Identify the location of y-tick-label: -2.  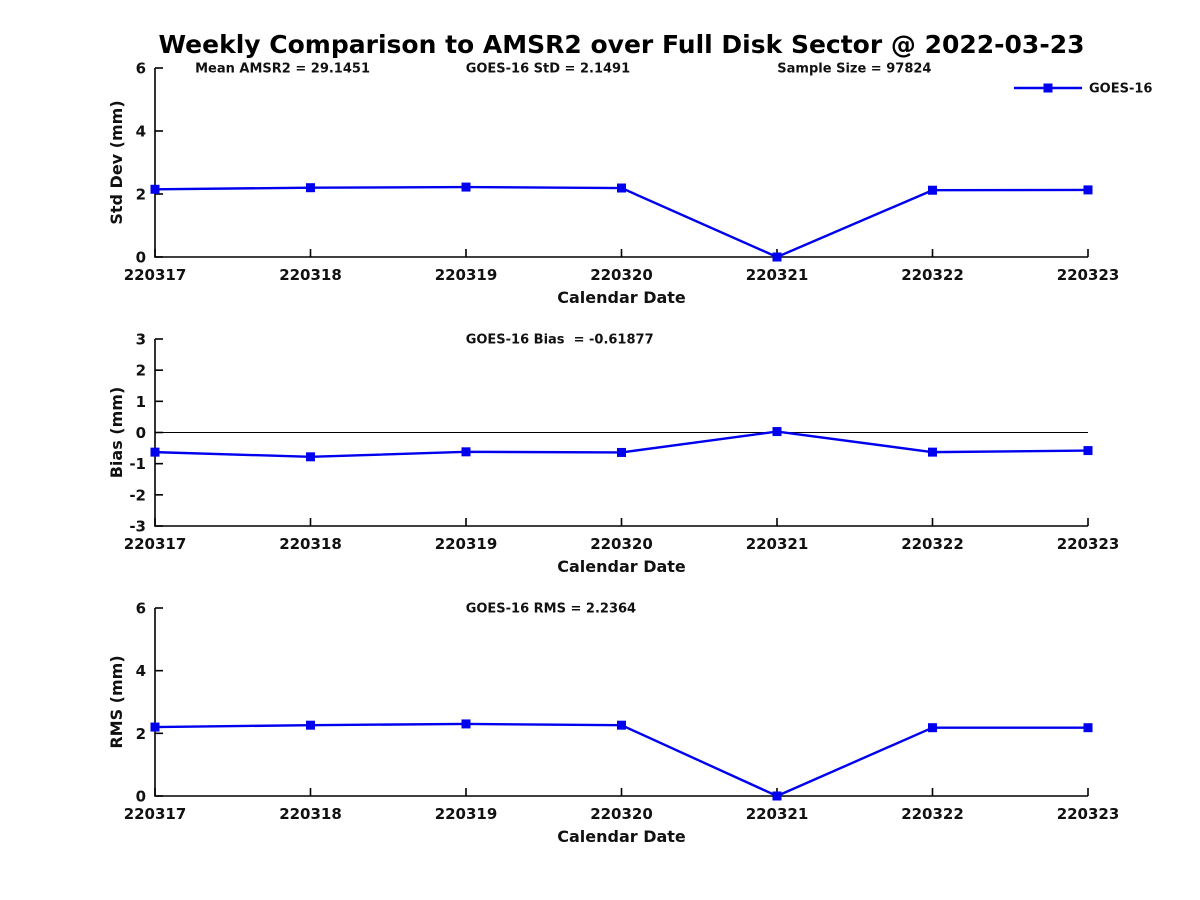
(137, 495).